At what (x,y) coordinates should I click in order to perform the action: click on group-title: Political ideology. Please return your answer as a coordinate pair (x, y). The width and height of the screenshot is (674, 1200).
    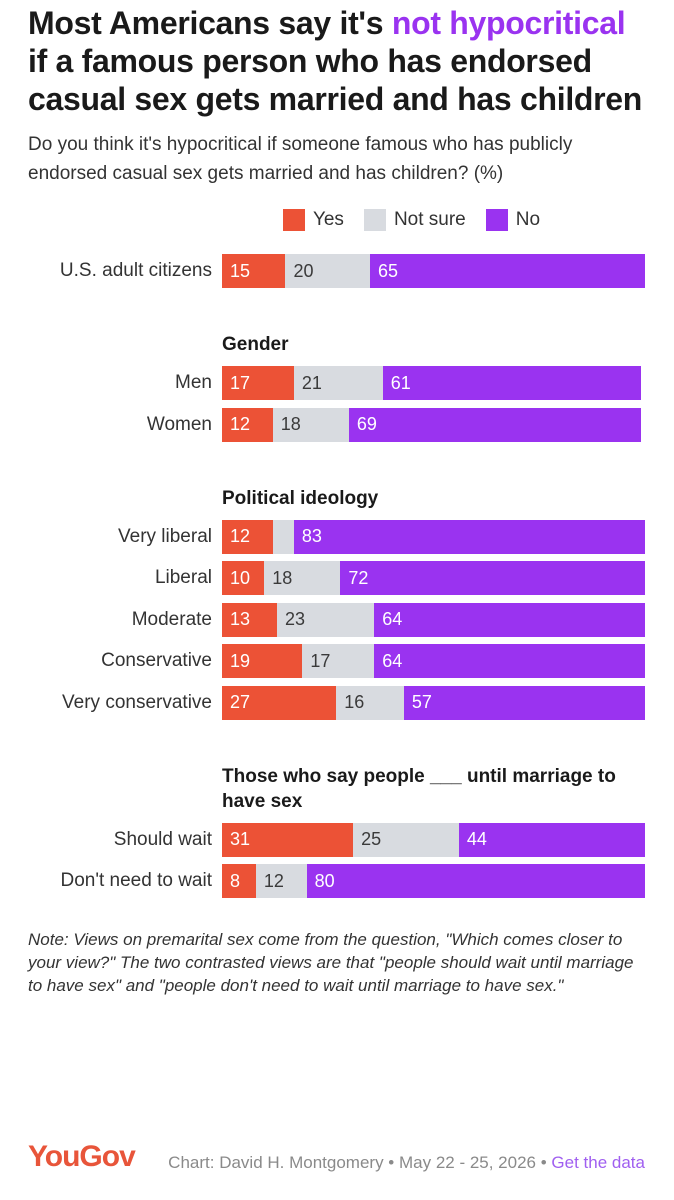
    Looking at the image, I should click on (300, 498).